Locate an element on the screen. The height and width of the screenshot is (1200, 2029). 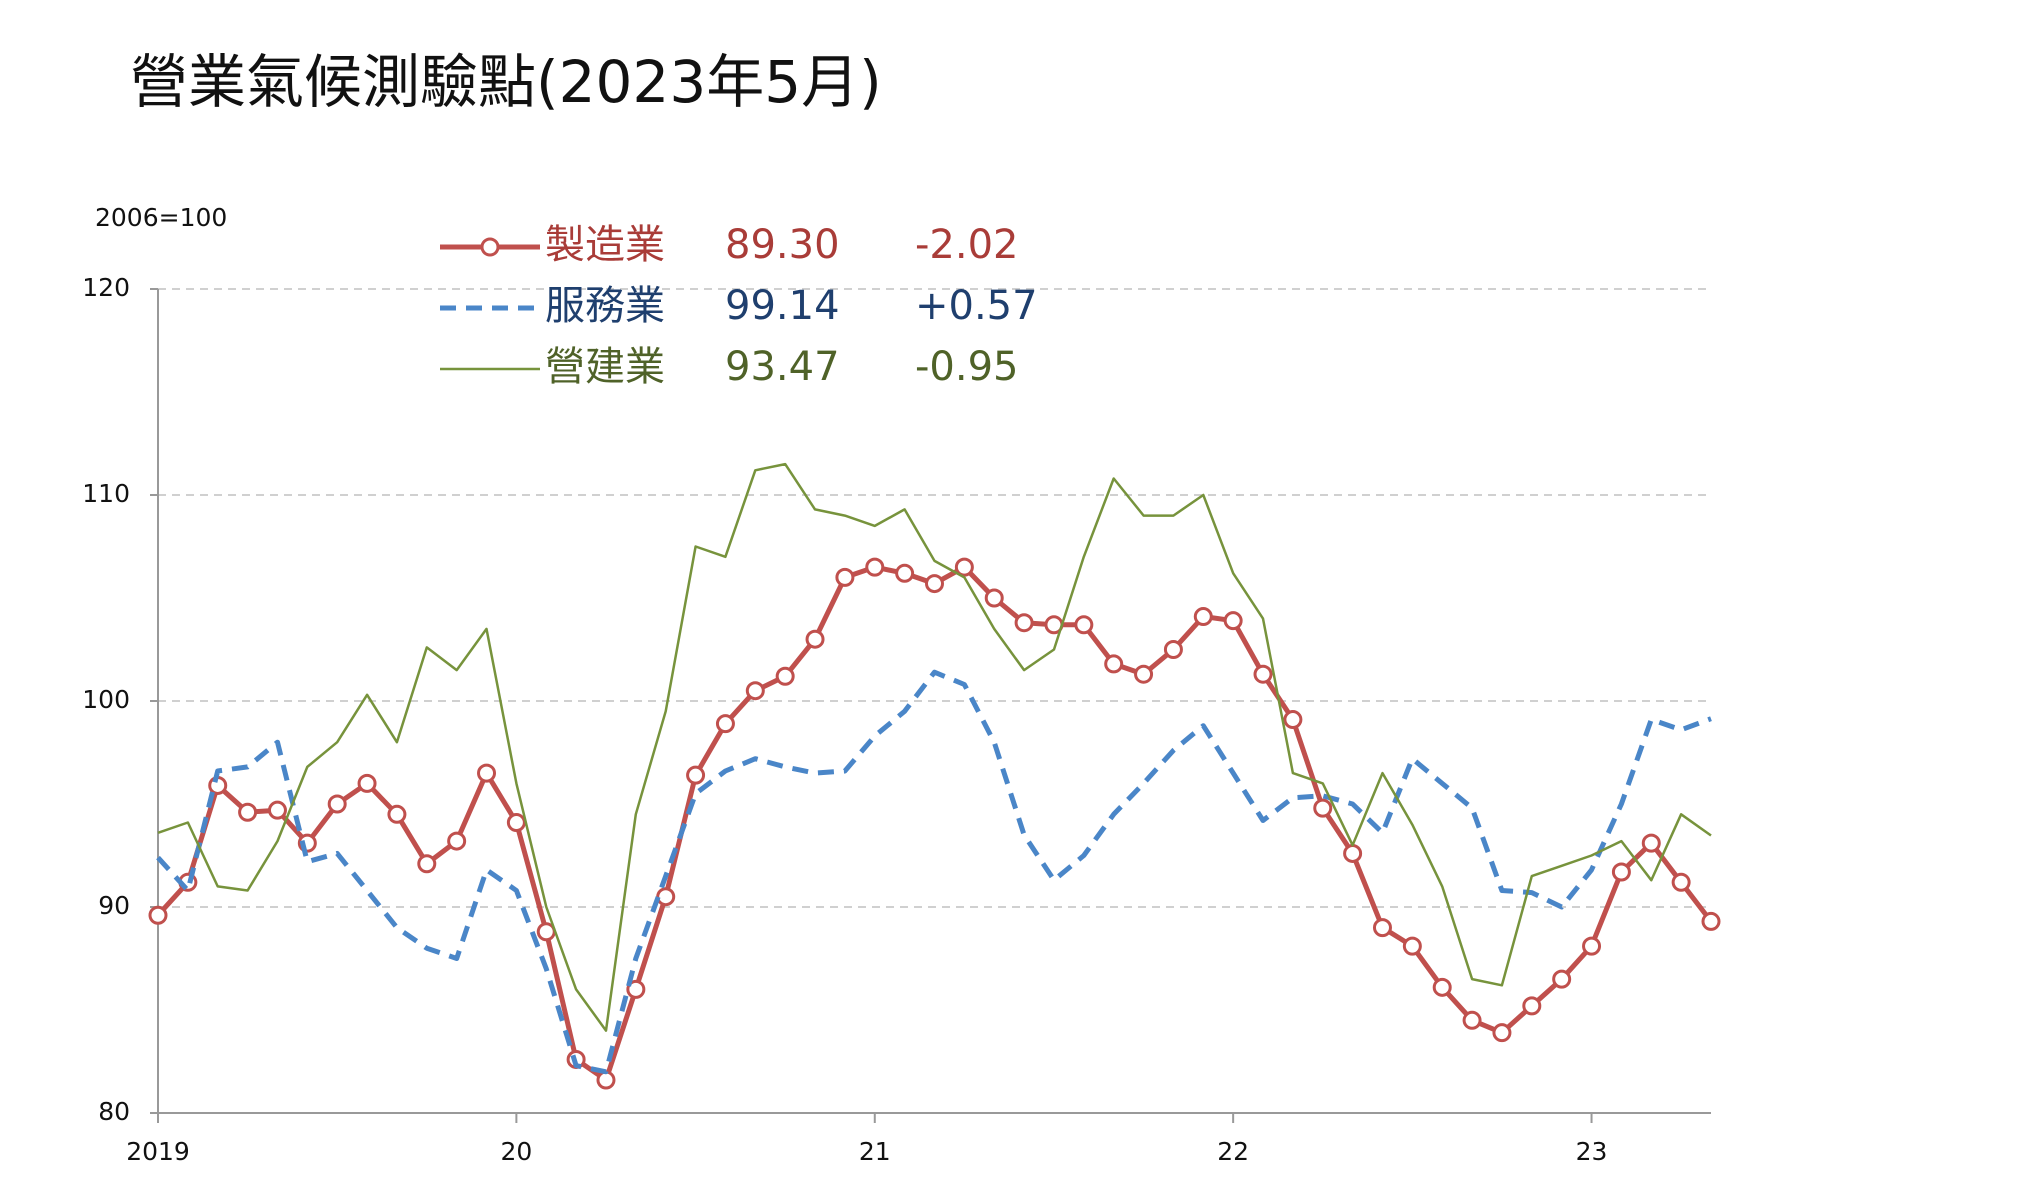
legend-label: 營建業 is located at coordinates (605, 367).